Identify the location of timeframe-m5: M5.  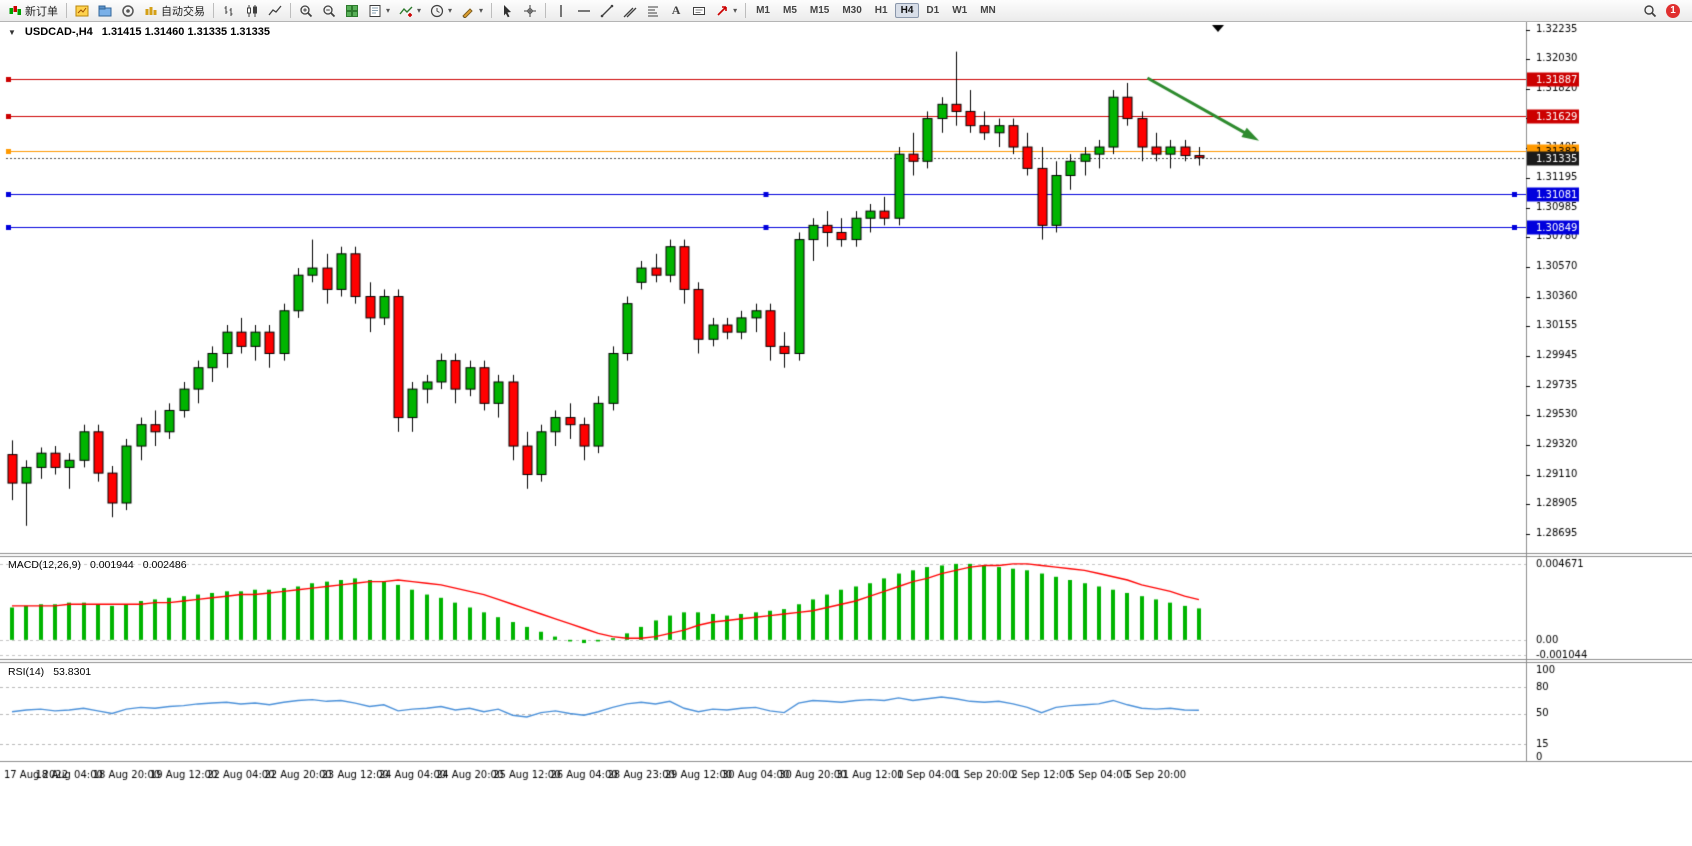
(789, 10).